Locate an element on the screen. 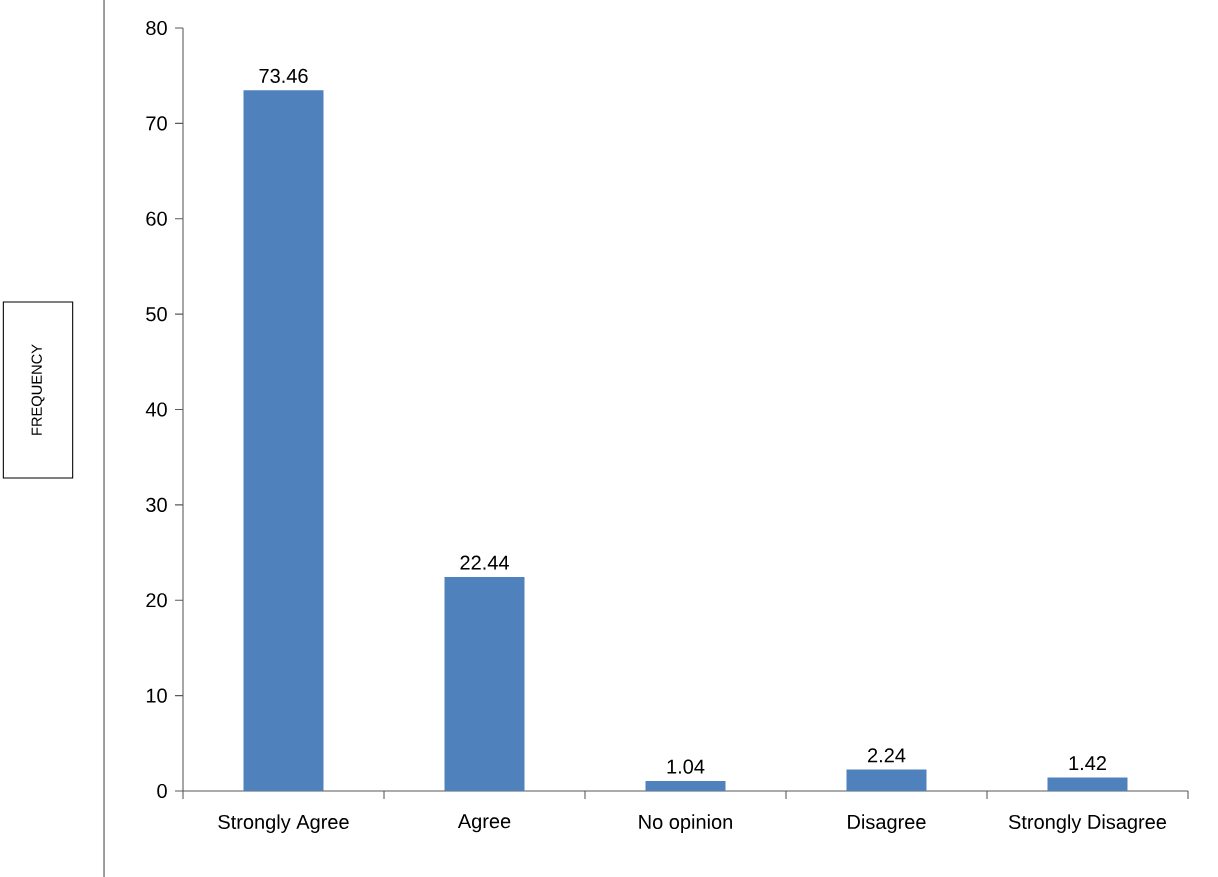 The height and width of the screenshot is (877, 1218). data-label: 1.42 is located at coordinates (1087, 763).